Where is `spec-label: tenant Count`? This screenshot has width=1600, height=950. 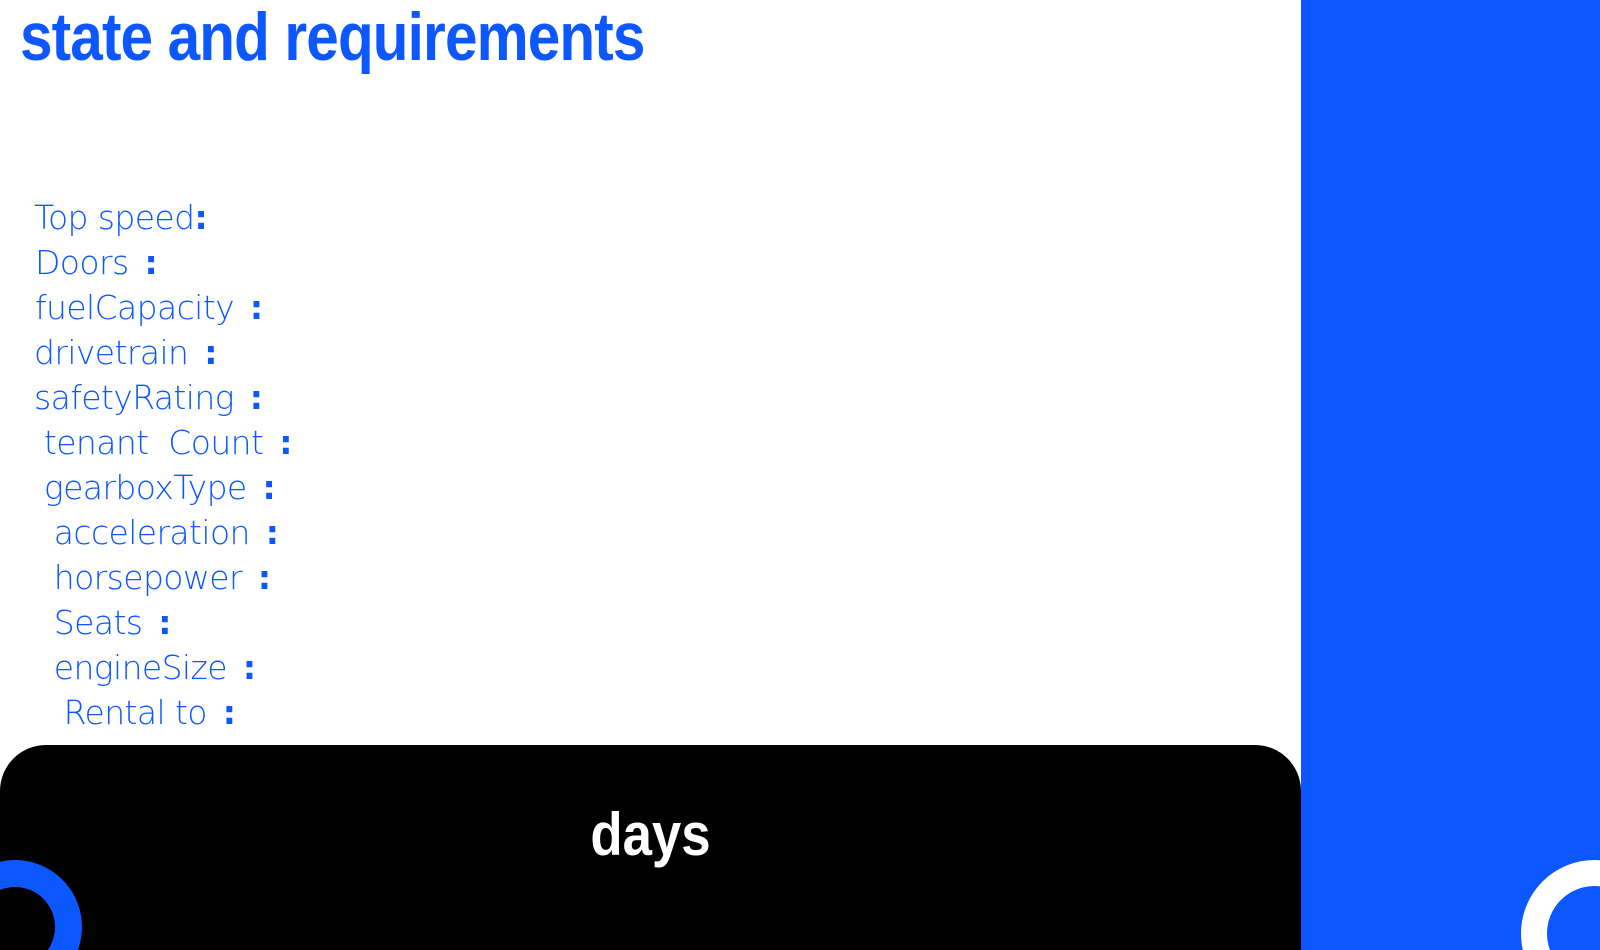
spec-label: tenant Count is located at coordinates (154, 442).